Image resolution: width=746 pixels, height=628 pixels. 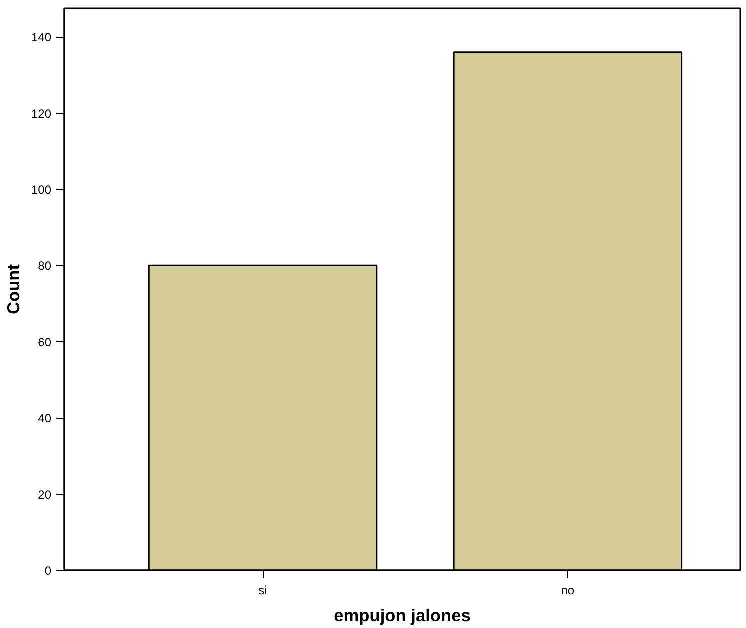 What do you see at coordinates (45, 419) in the screenshot?
I see `y-tick-label: 40` at bounding box center [45, 419].